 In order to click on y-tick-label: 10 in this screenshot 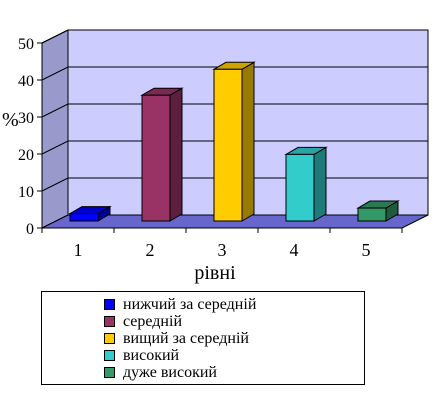, I will do `click(26, 192)`.